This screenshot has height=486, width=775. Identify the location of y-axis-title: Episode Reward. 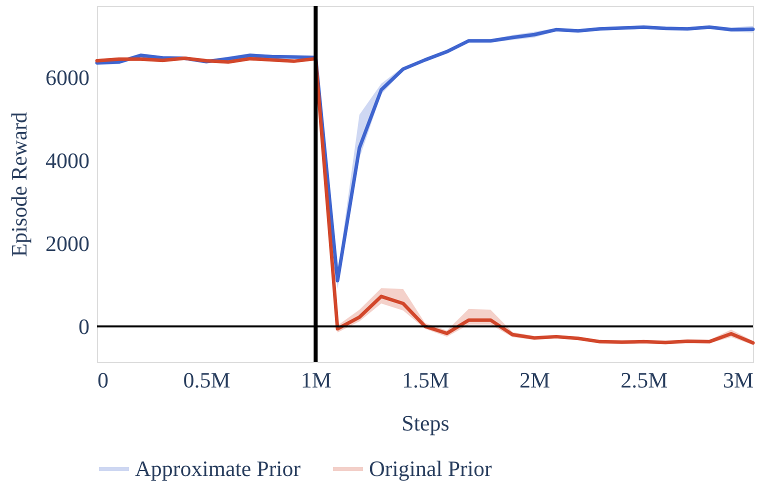
(19, 184).